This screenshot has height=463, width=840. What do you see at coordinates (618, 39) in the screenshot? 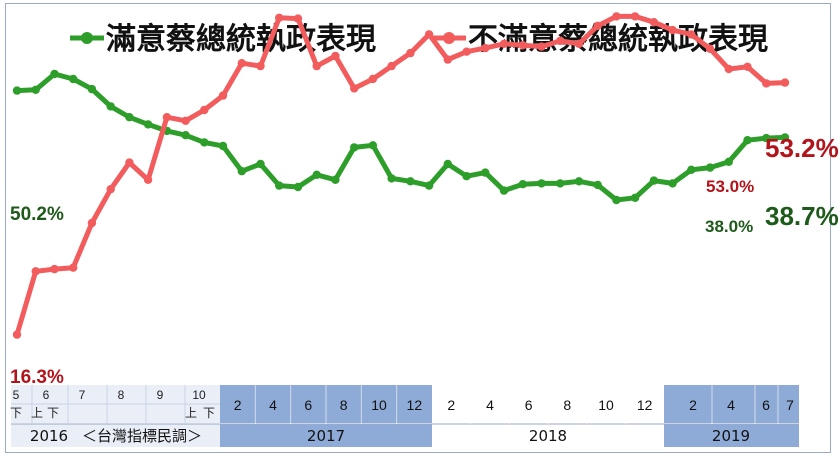
I see `legend-disapprove-label: 不滿意蔡總統執政表現` at bounding box center [618, 39].